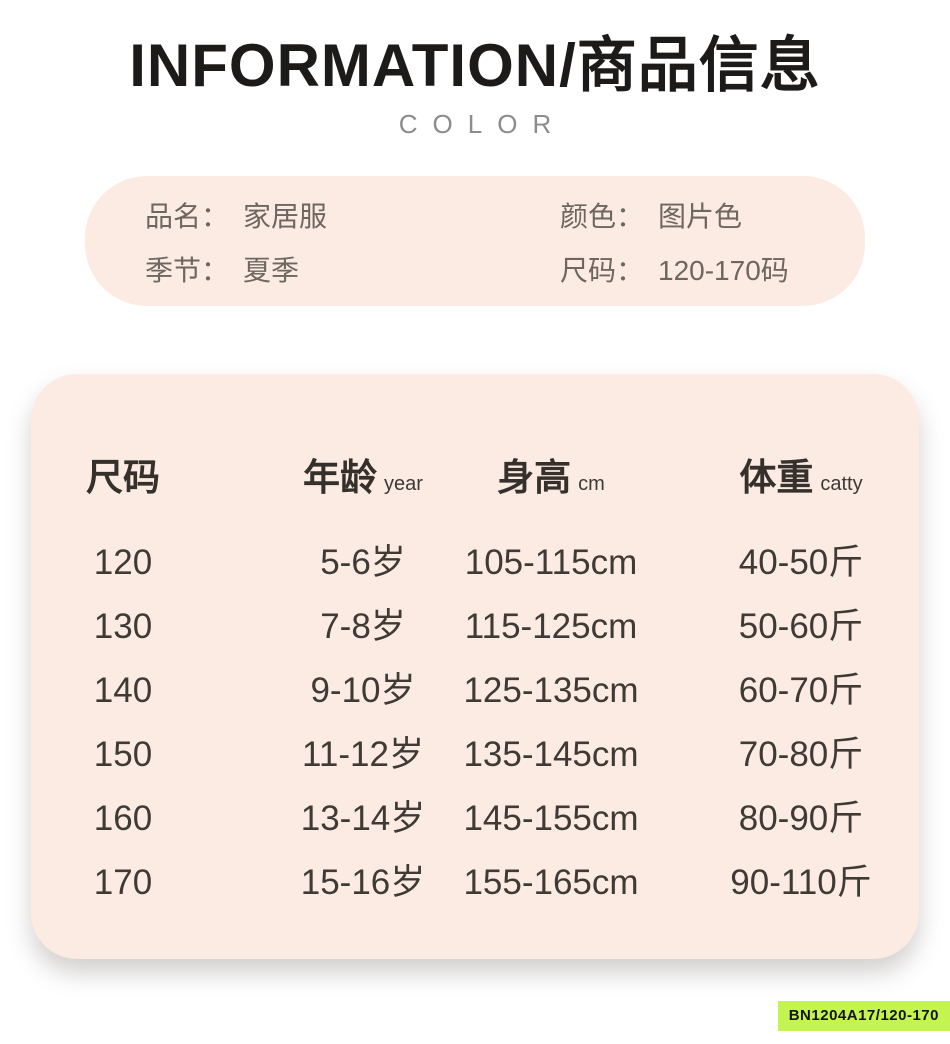 The image size is (950, 1044). Describe the element at coordinates (534, 477) in the screenshot. I see `column-title: 身高` at that location.